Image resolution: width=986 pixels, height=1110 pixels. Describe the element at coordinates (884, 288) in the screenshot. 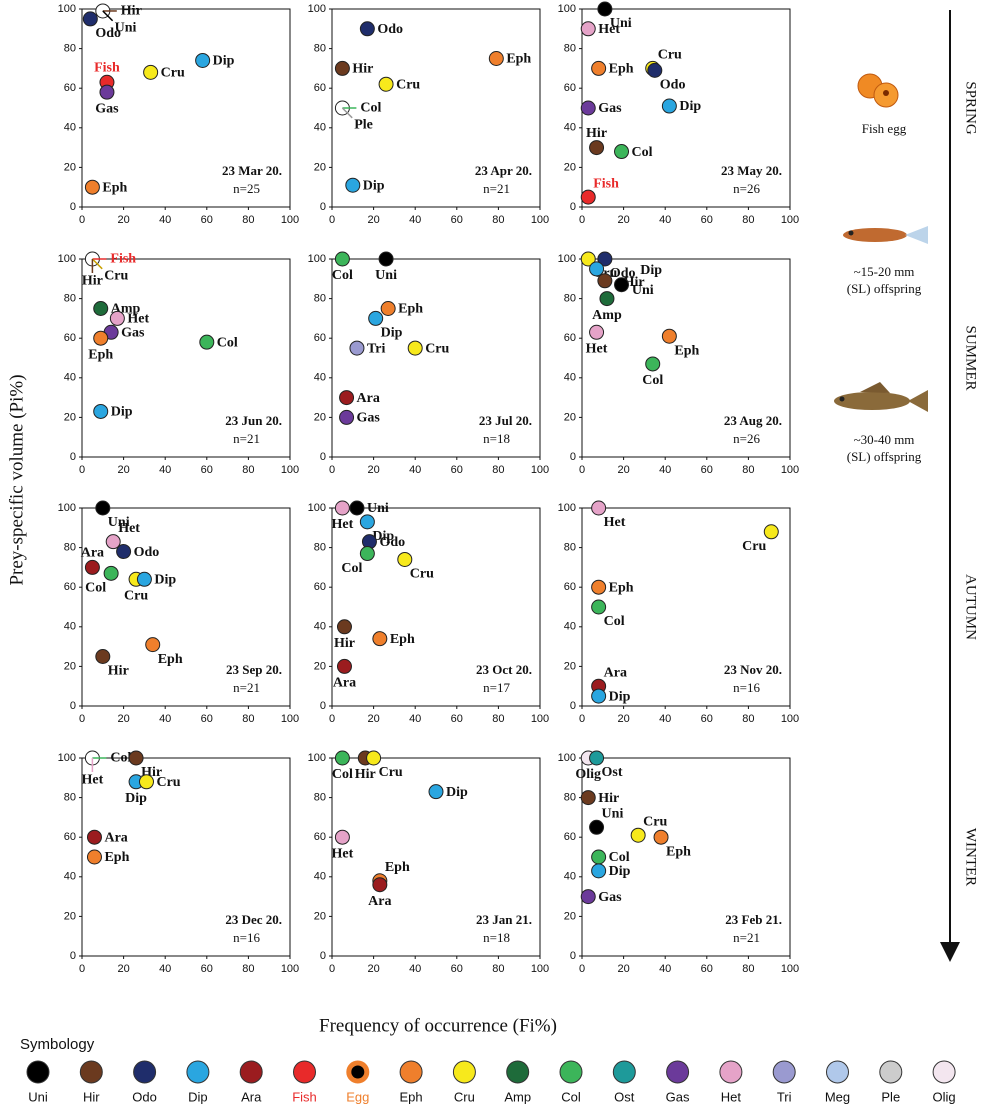

I see `image-caption: (SL) offspring` at that location.